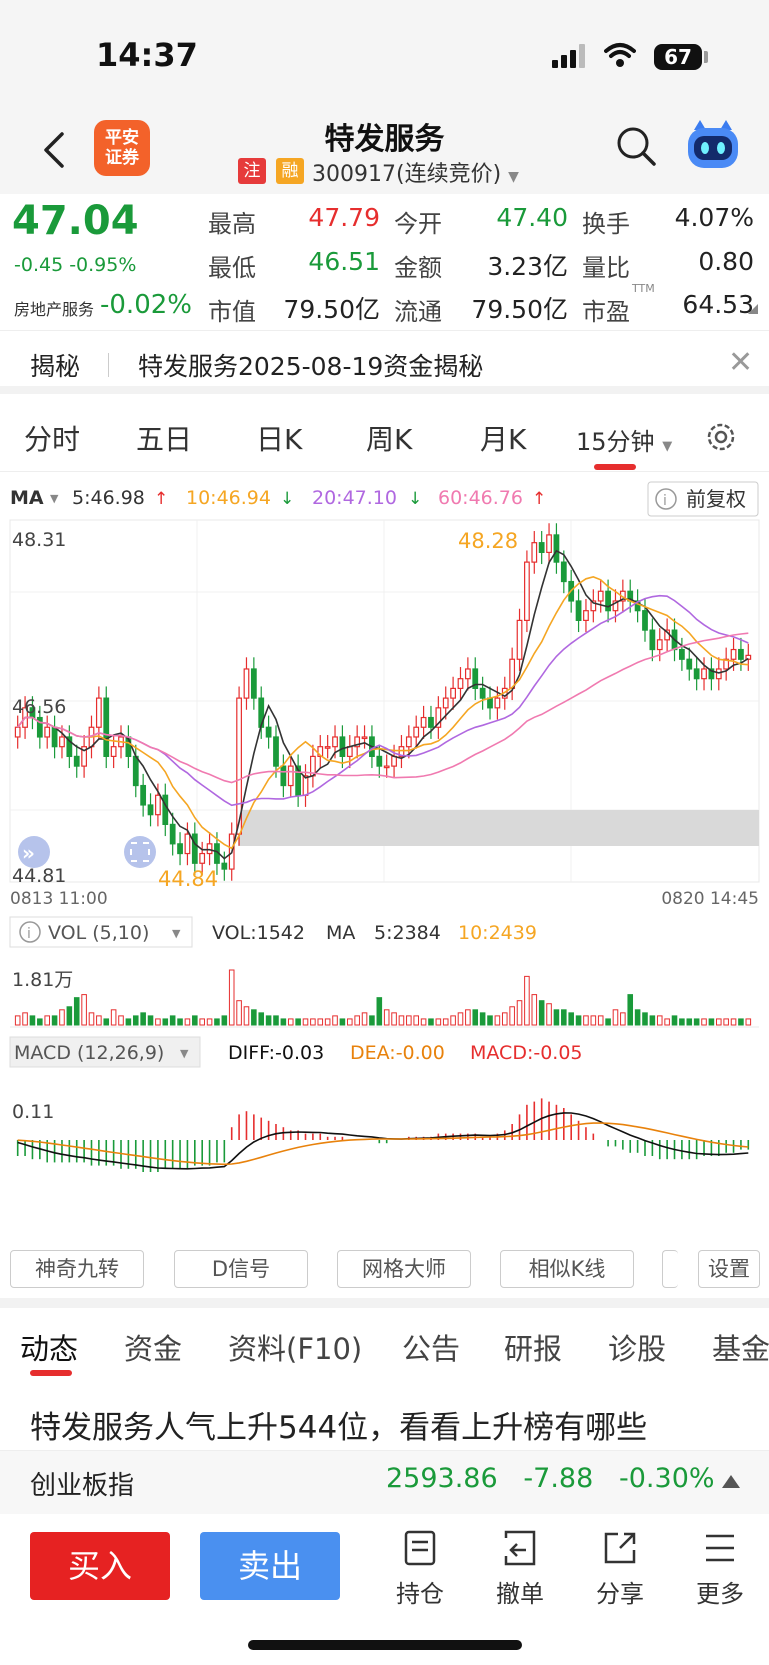 Image resolution: width=769 pixels, height=1665 pixels. What do you see at coordinates (241, 1269) in the screenshot?
I see `tool-d-signal: D信号` at bounding box center [241, 1269].